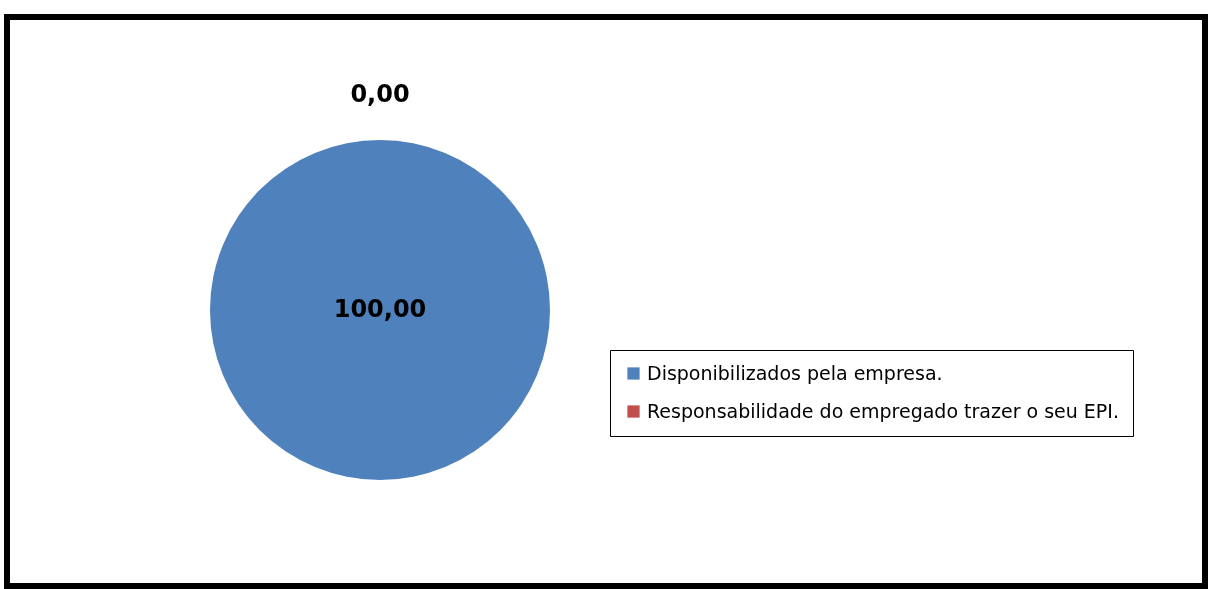 Image resolution: width=1214 pixels, height=589 pixels. What do you see at coordinates (380, 94) in the screenshot?
I see `text: 0,00` at bounding box center [380, 94].